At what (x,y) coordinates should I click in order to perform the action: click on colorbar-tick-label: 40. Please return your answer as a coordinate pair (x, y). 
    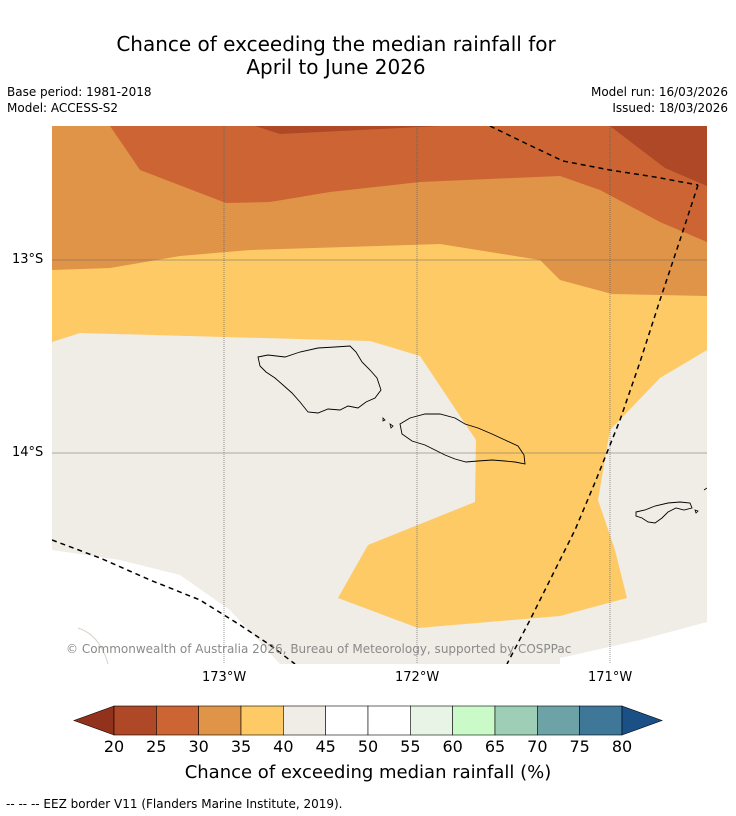
    Looking at the image, I should click on (283, 746).